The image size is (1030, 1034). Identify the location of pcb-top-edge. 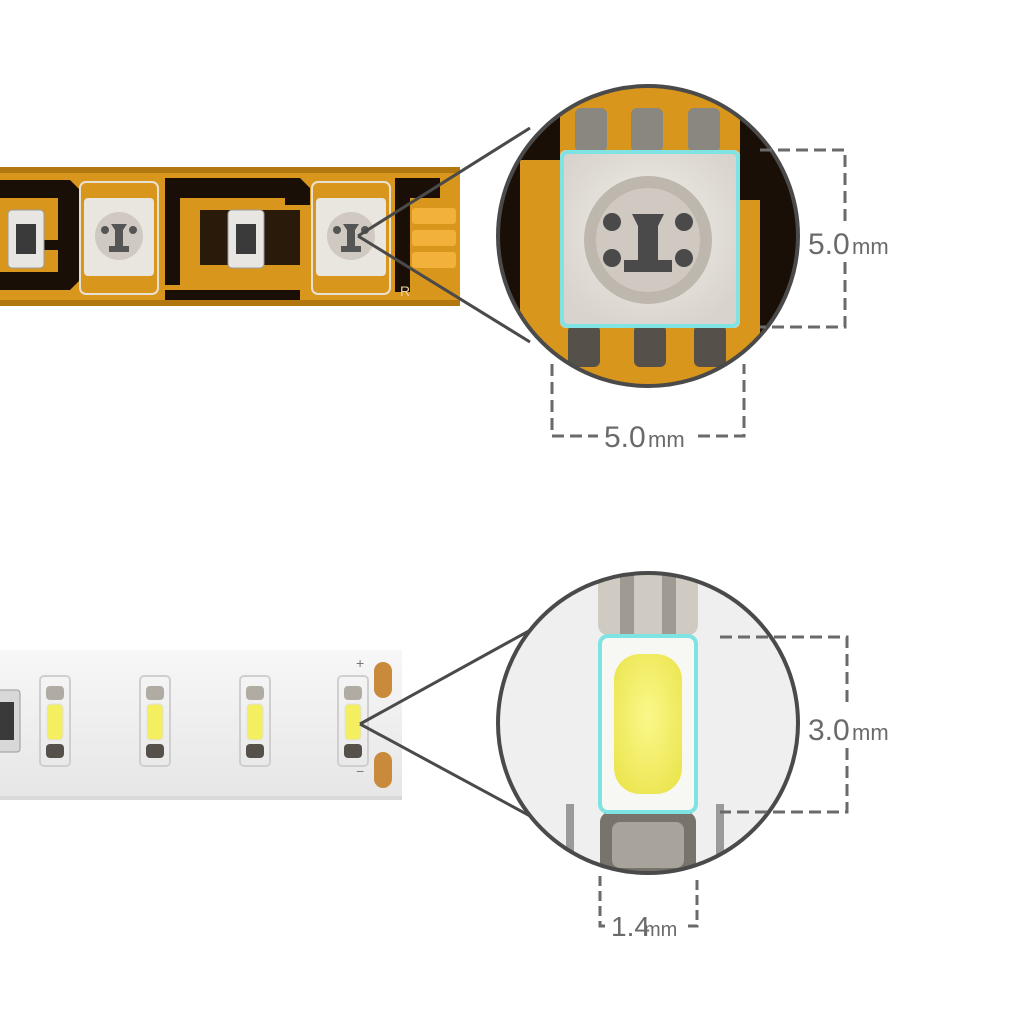
(230, 170).